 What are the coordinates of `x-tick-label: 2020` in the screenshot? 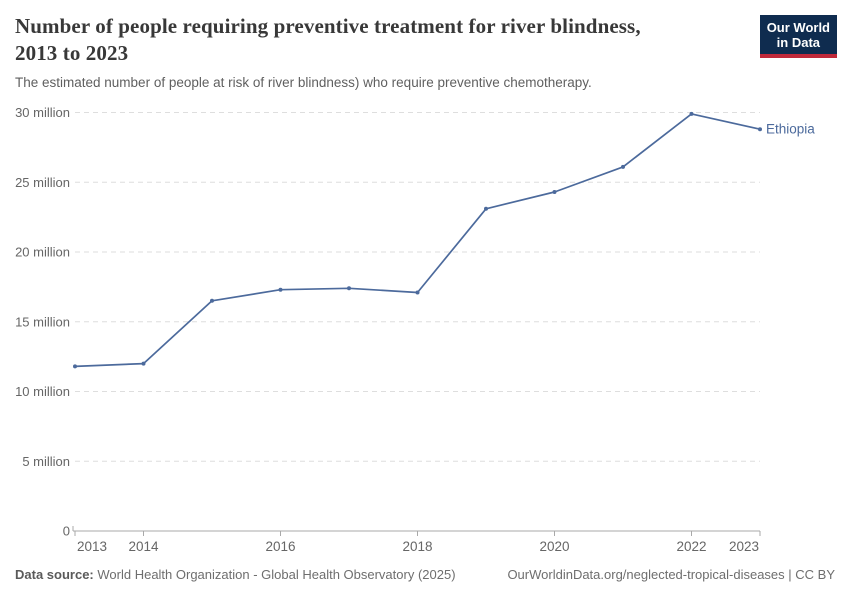 It's located at (554, 546).